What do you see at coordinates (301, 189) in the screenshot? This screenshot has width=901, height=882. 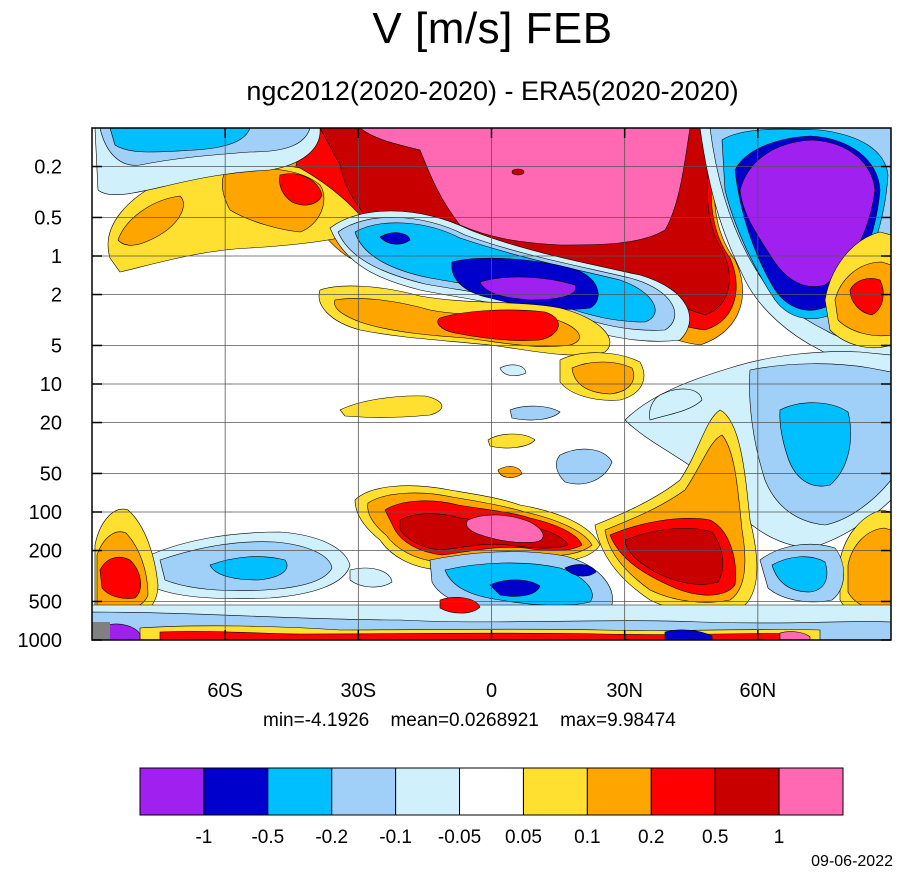 I see `region-sh-upper-red` at bounding box center [301, 189].